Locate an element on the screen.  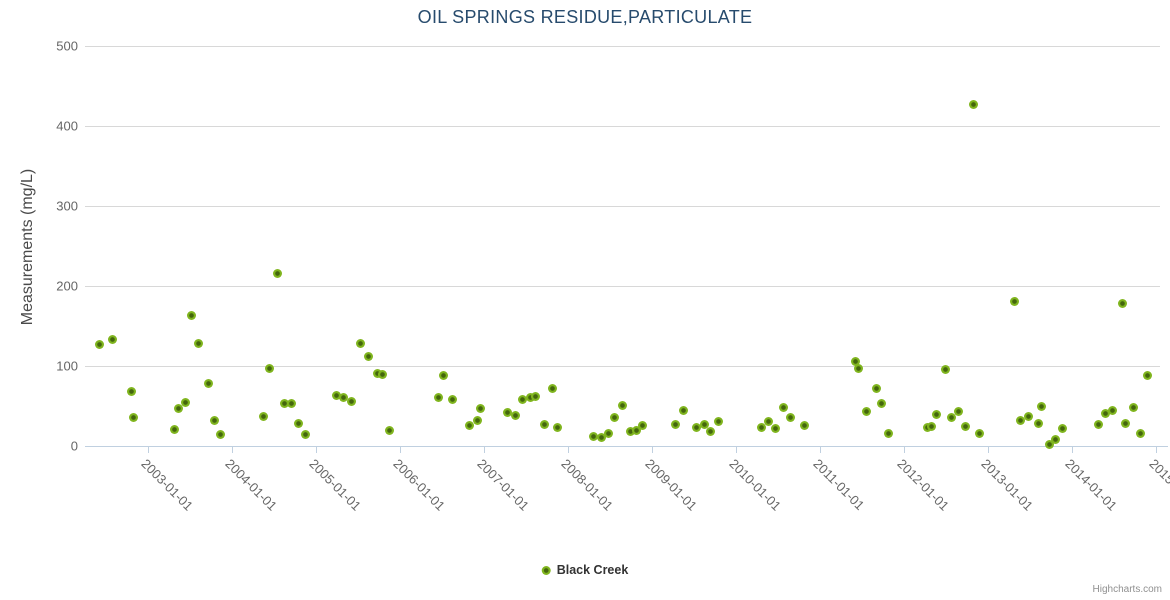
credits-link: Highcharts.com is located at coordinates (1127, 589).